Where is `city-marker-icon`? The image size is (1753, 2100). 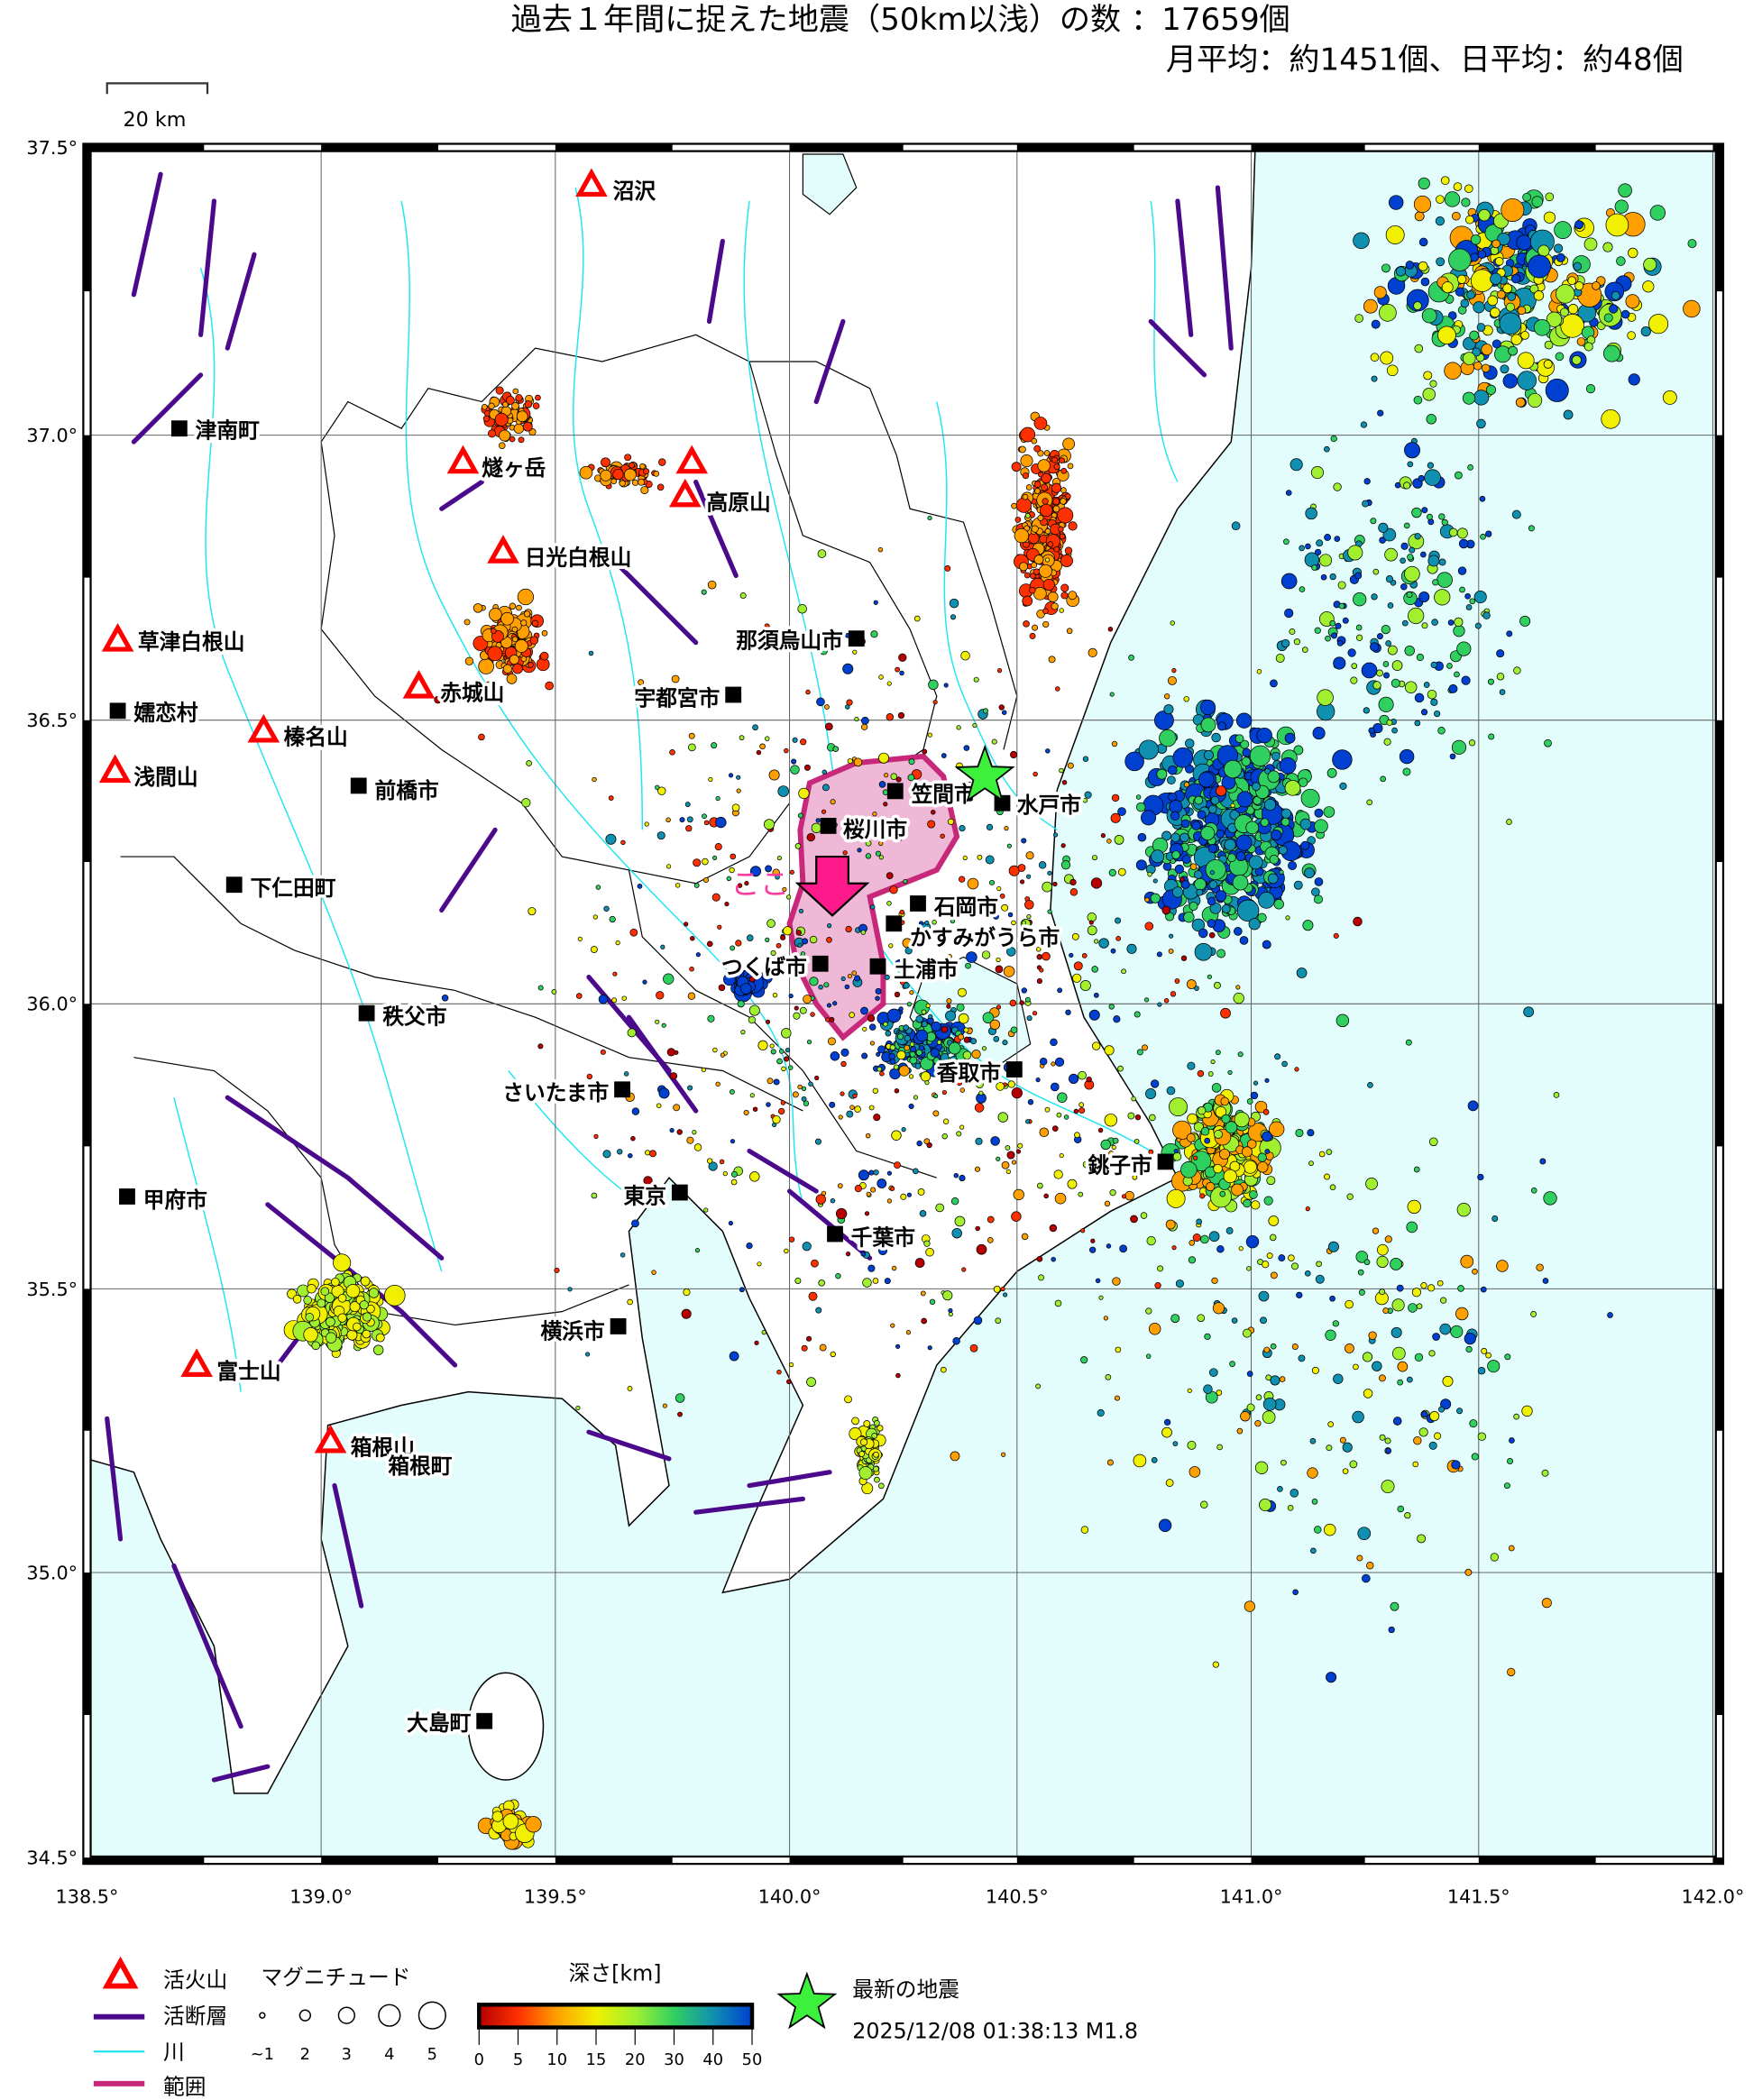 city-marker-icon is located at coordinates (1003, 803).